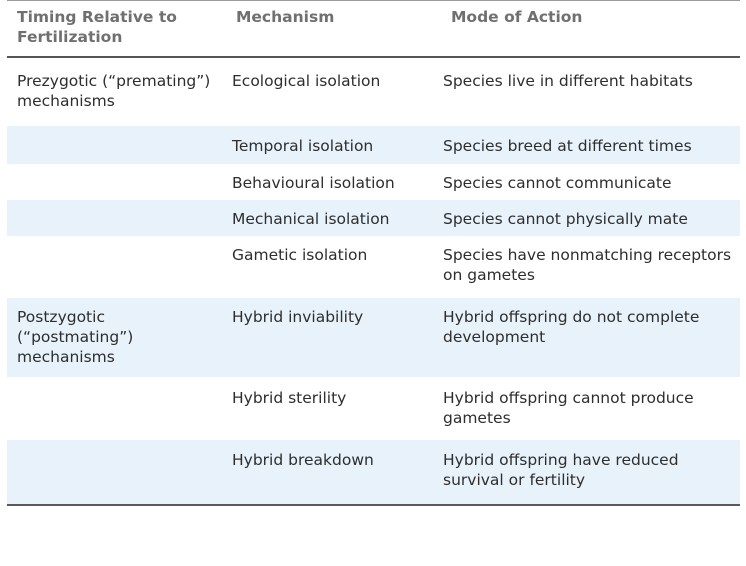 The height and width of the screenshot is (566, 746). I want to click on mode-cell: Hybrid offspring cannot produce gametes, so click(568, 408).